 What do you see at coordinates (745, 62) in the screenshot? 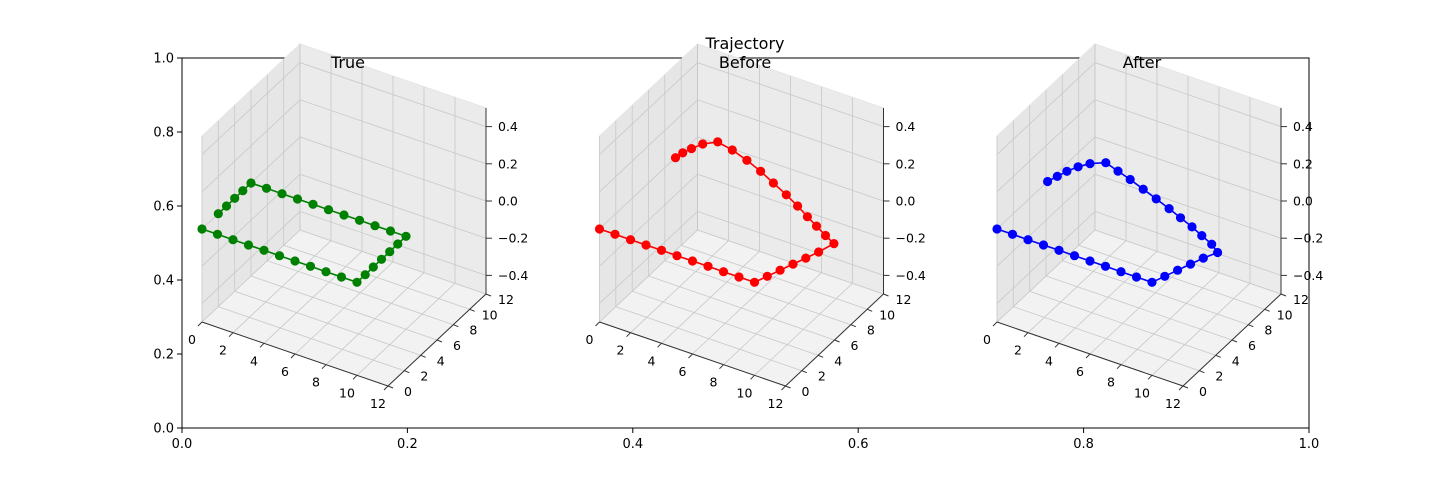
I see `panel-title: Before` at bounding box center [745, 62].